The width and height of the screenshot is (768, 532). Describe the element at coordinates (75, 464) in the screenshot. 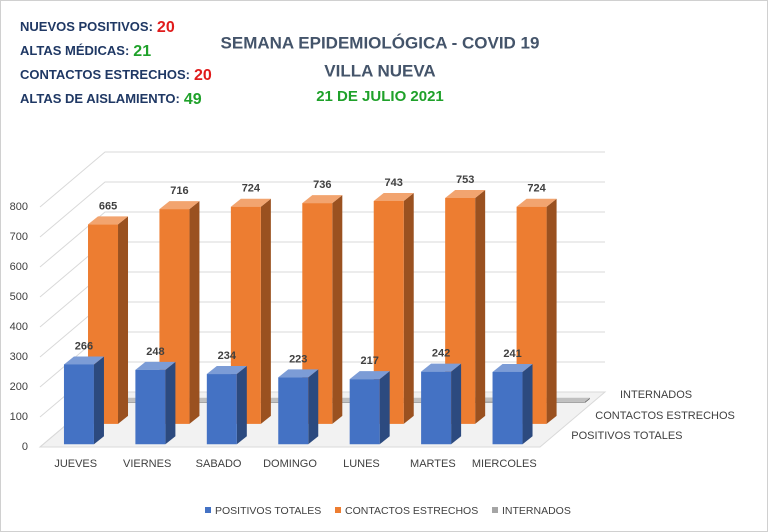

I see `x-tick-label: JUEVES` at that location.